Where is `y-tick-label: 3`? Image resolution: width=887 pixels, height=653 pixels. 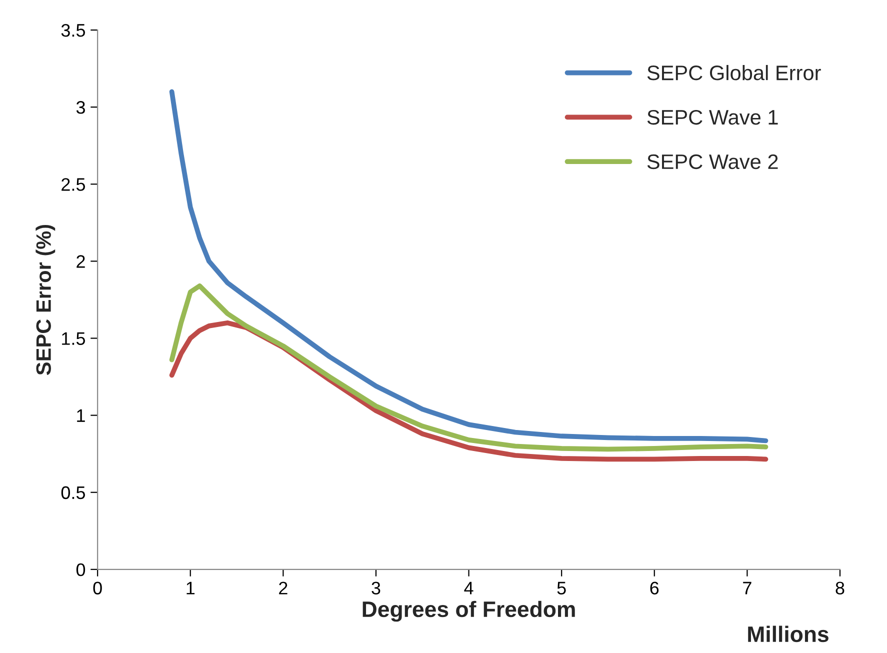
y-tick-label: 3 is located at coordinates (80, 107).